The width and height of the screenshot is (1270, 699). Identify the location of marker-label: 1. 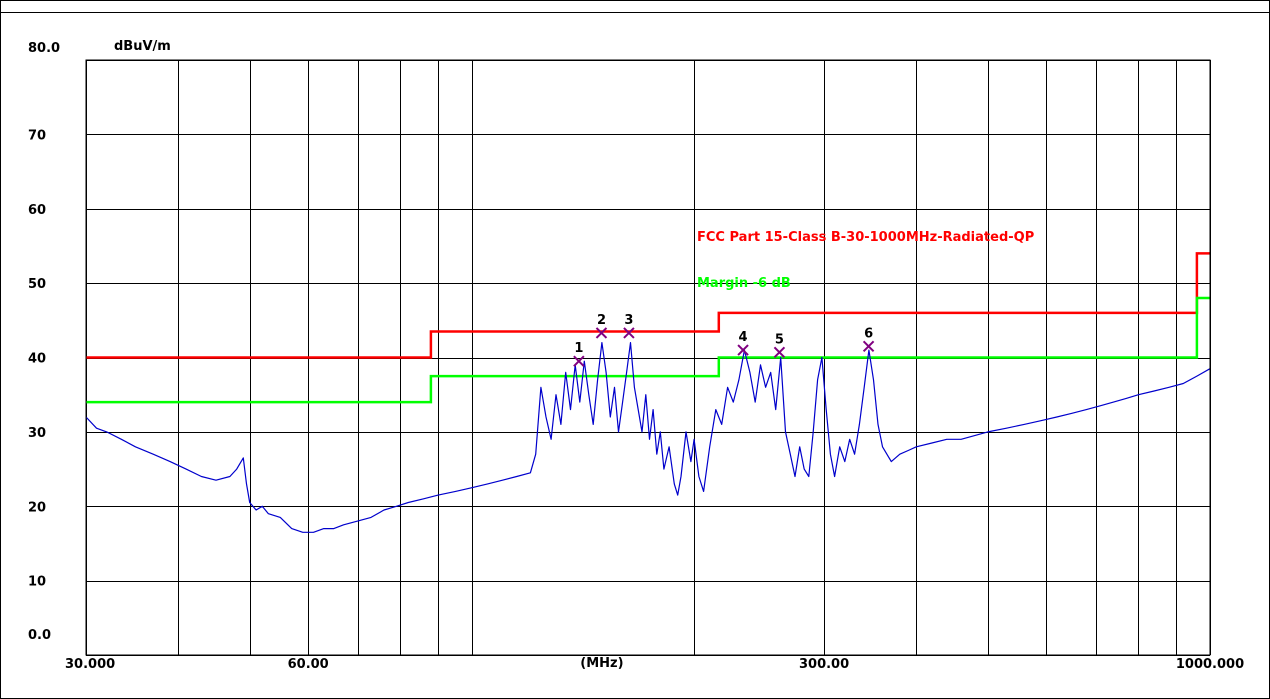
(578, 348).